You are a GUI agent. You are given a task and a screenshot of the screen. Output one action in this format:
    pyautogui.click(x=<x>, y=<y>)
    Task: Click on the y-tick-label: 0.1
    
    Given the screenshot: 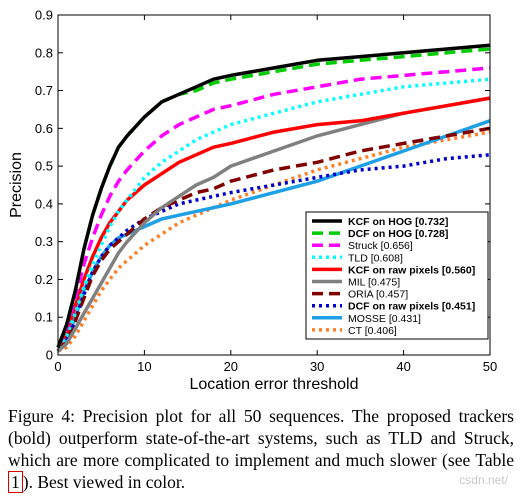 What is the action you would take?
    pyautogui.click(x=44, y=317)
    